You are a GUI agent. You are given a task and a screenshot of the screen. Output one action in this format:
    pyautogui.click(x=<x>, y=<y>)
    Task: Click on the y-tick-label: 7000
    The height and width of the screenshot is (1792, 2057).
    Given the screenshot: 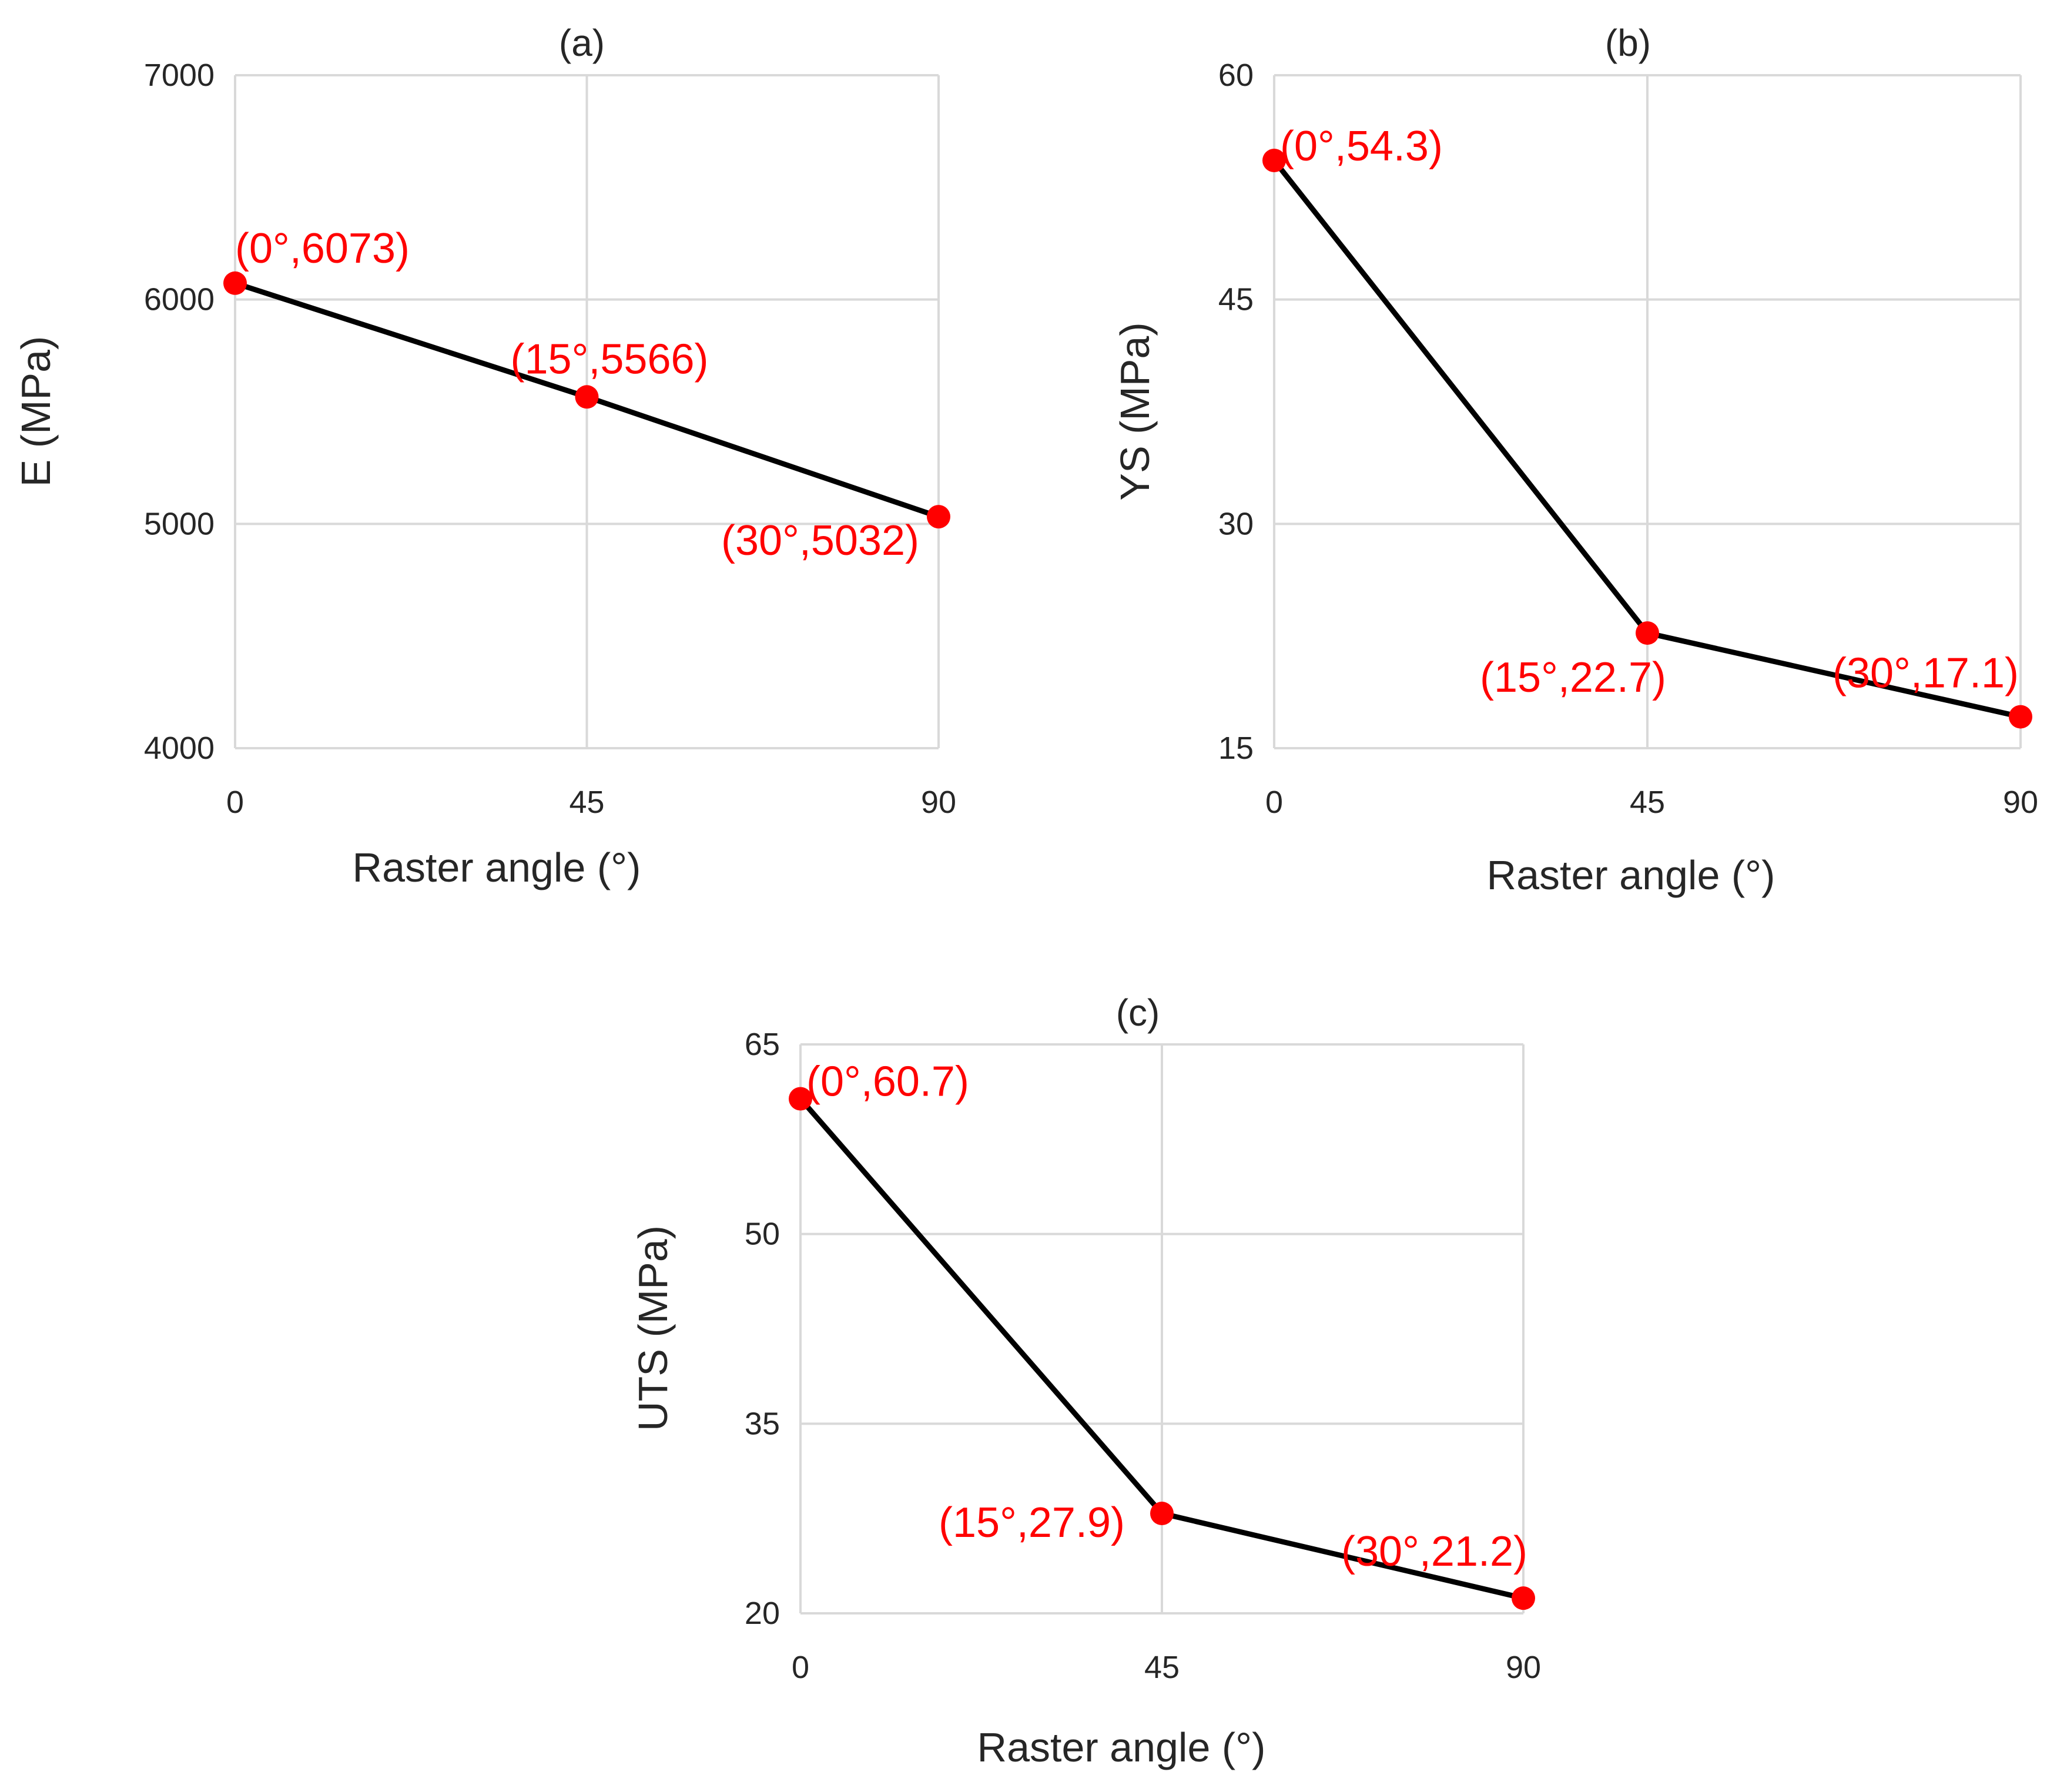 What is the action you would take?
    pyautogui.click(x=179, y=75)
    